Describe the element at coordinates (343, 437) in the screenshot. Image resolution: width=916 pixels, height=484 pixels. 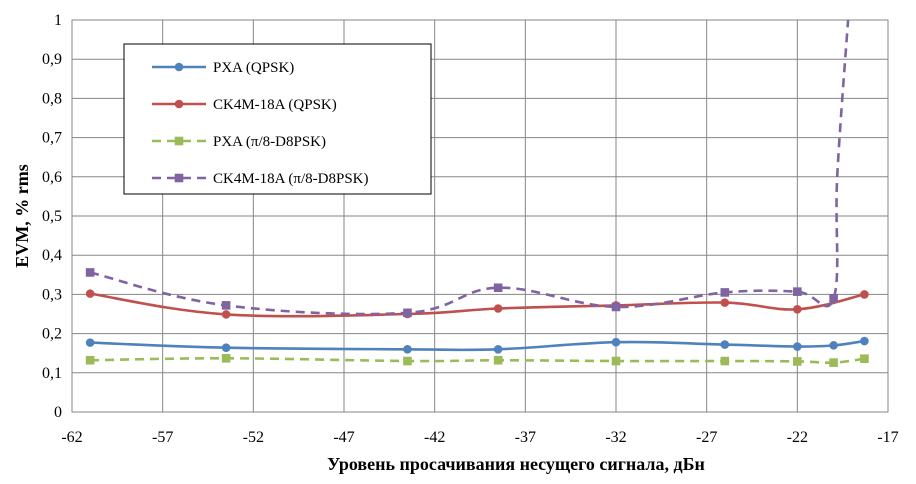
I see `x-tick-label: -47` at that location.